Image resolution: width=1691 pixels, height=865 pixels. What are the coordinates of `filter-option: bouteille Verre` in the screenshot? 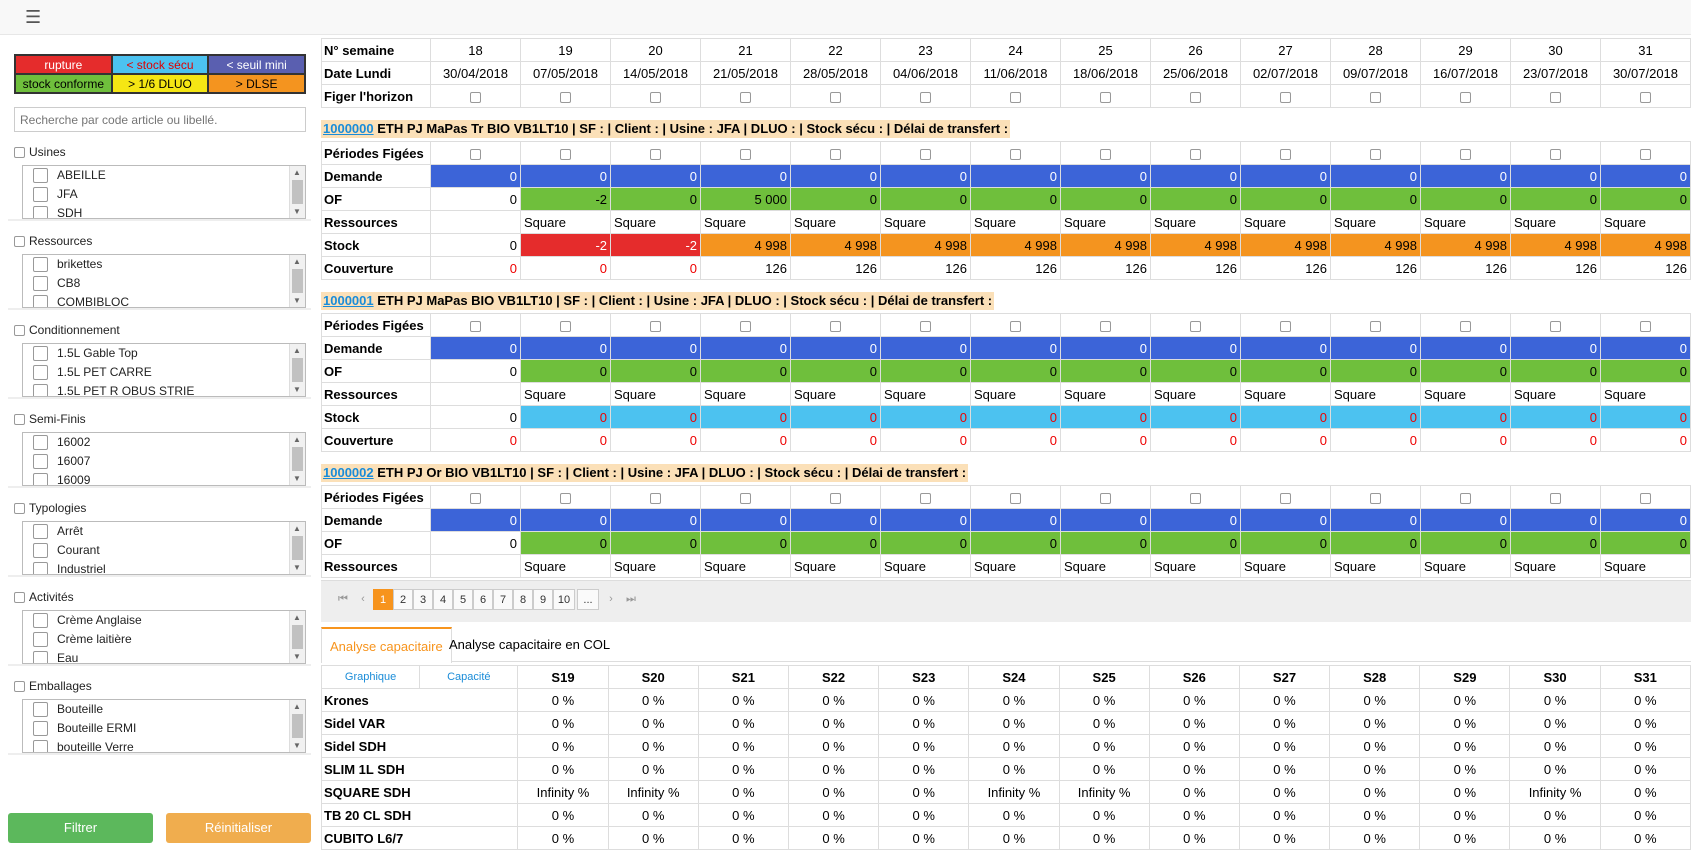 It's located at (164, 745).